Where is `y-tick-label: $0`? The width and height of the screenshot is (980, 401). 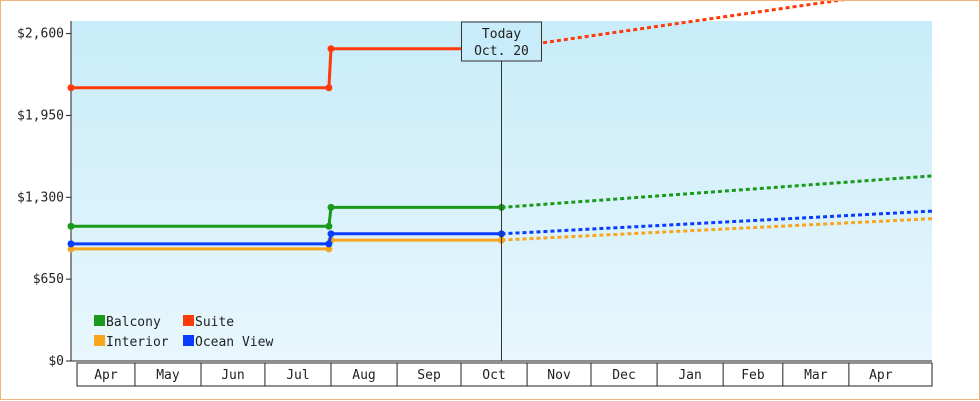
y-tick-label: $0 is located at coordinates (56, 361).